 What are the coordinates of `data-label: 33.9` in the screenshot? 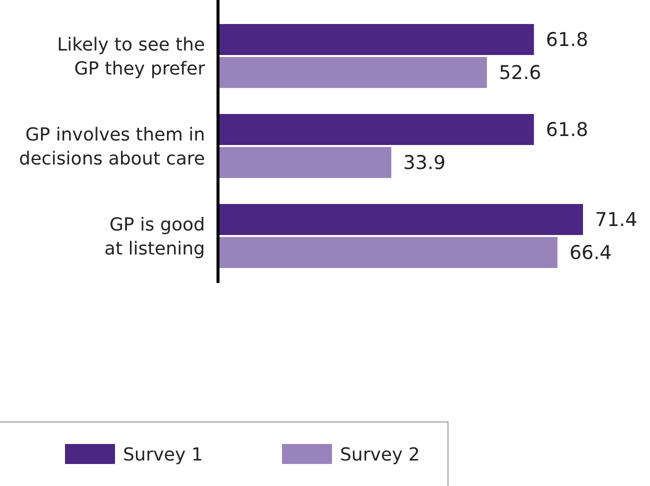 It's located at (424, 163).